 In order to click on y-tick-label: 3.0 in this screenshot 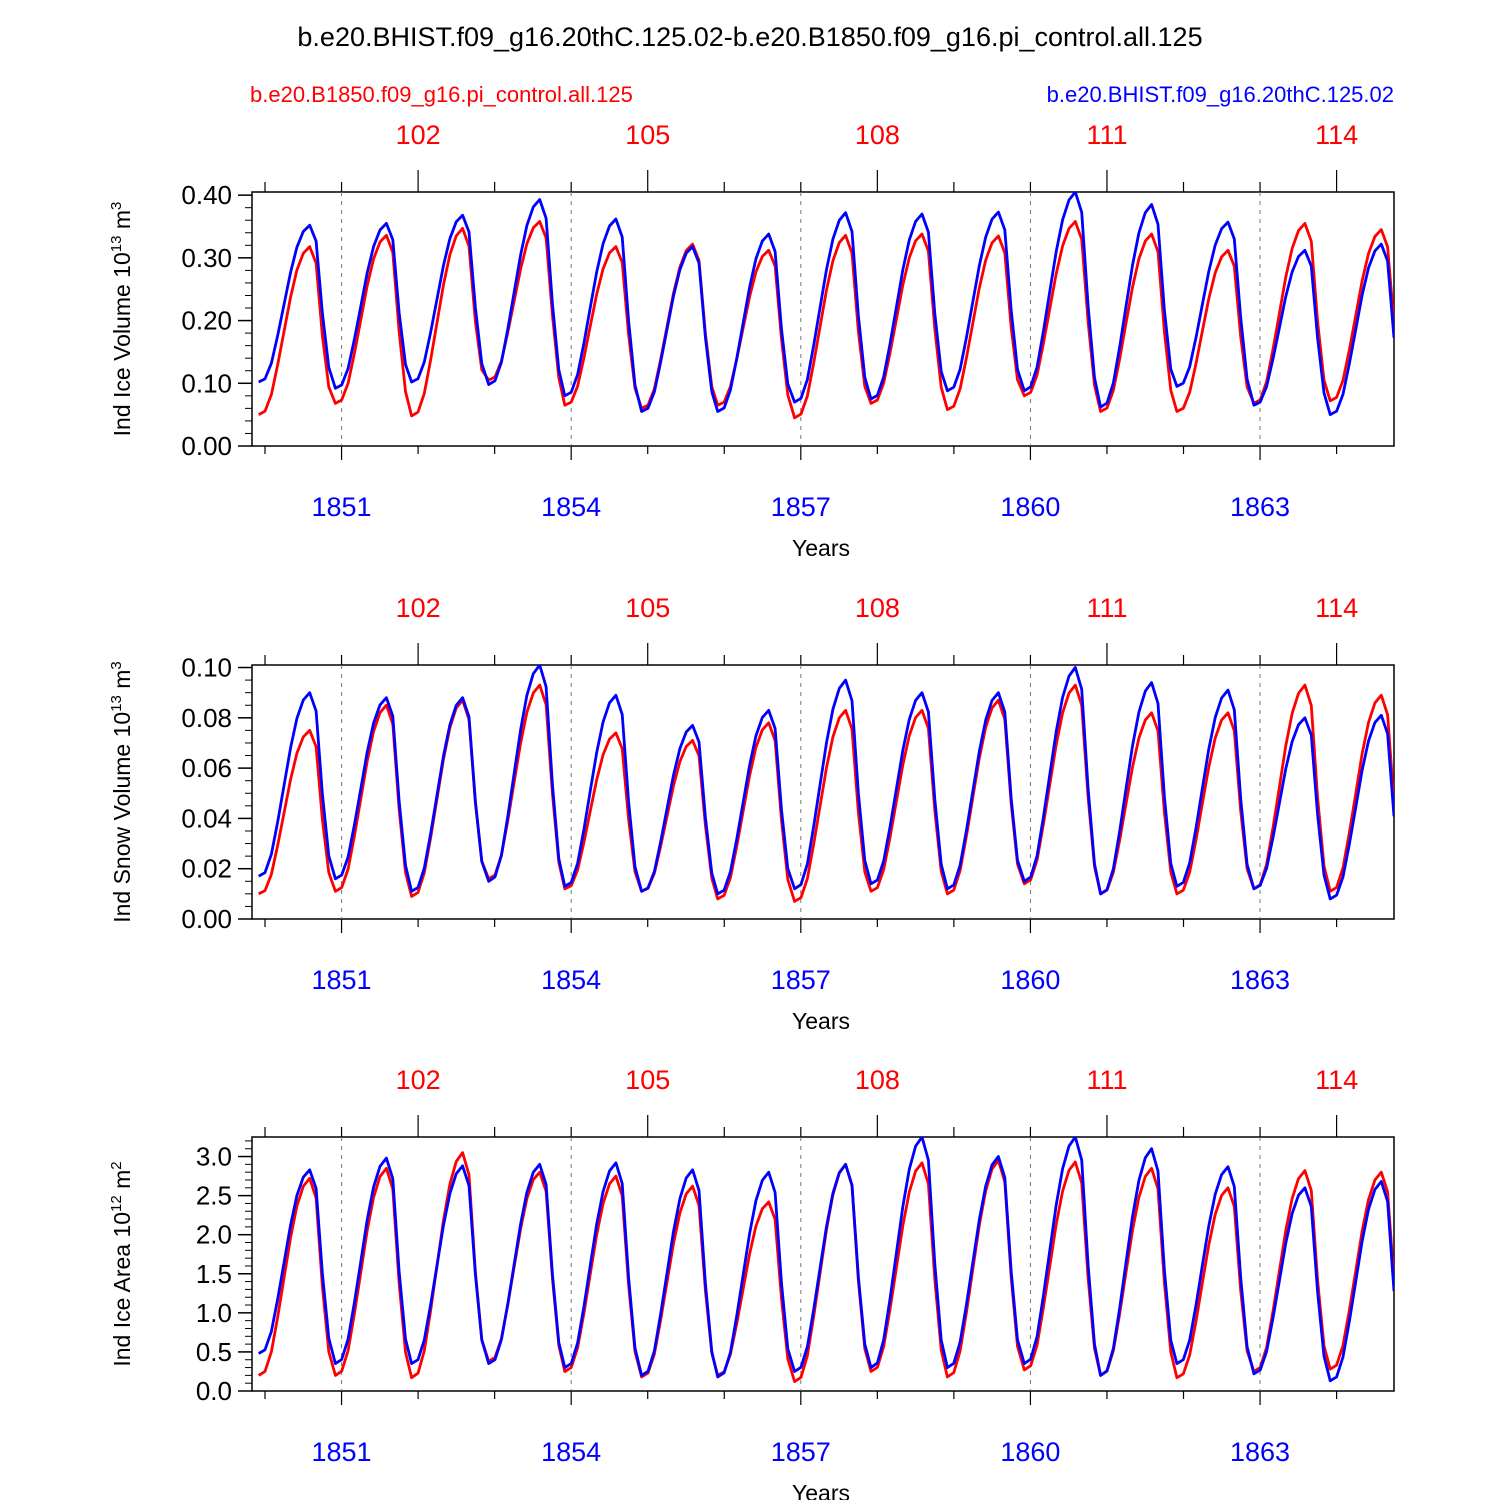, I will do `click(214, 1157)`.